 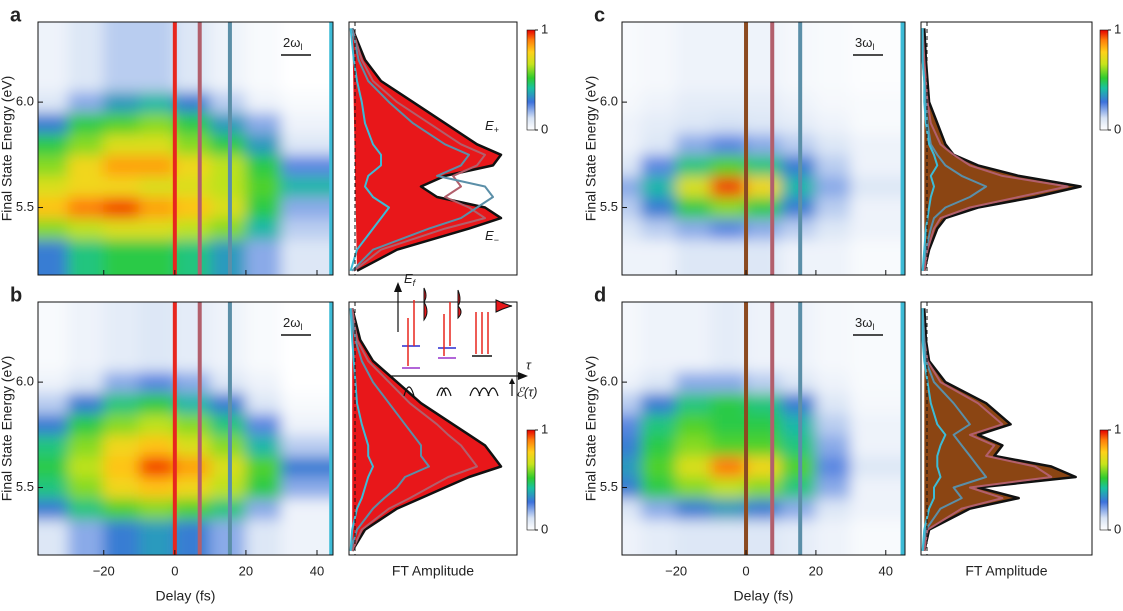 What do you see at coordinates (1104, 480) in the screenshot?
I see `colorbar` at bounding box center [1104, 480].